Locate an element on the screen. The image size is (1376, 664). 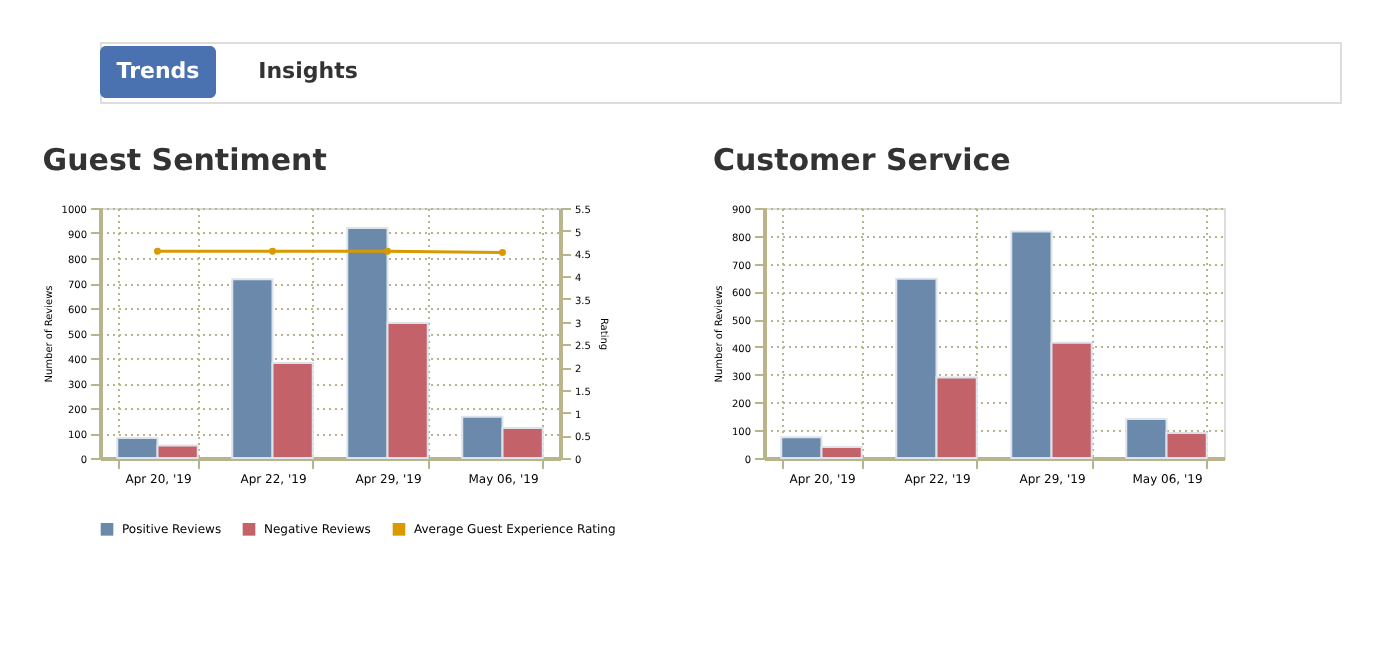
text: Insights is located at coordinates (308, 71).